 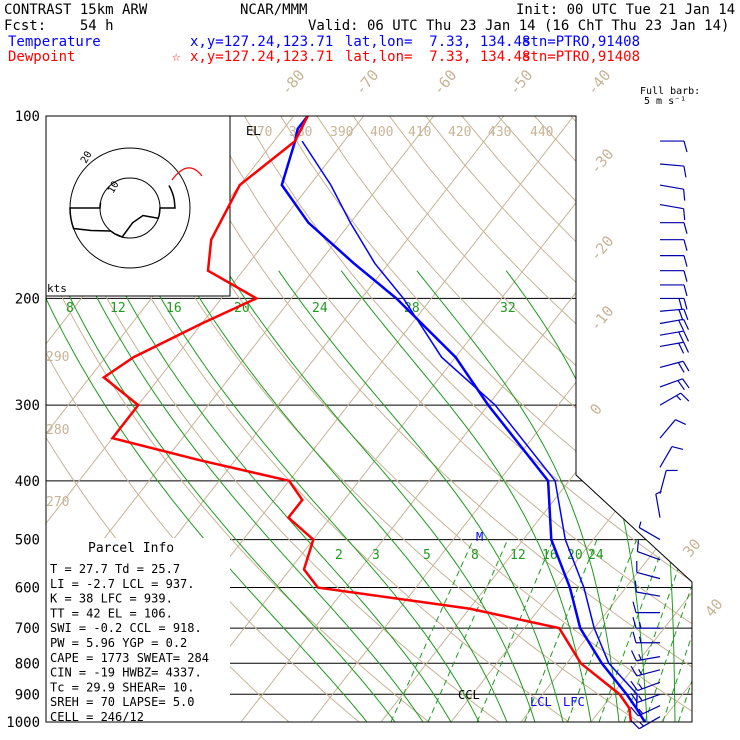 What do you see at coordinates (691, 547) in the screenshot?
I see `isotherm-tick-label: 30` at bounding box center [691, 547].